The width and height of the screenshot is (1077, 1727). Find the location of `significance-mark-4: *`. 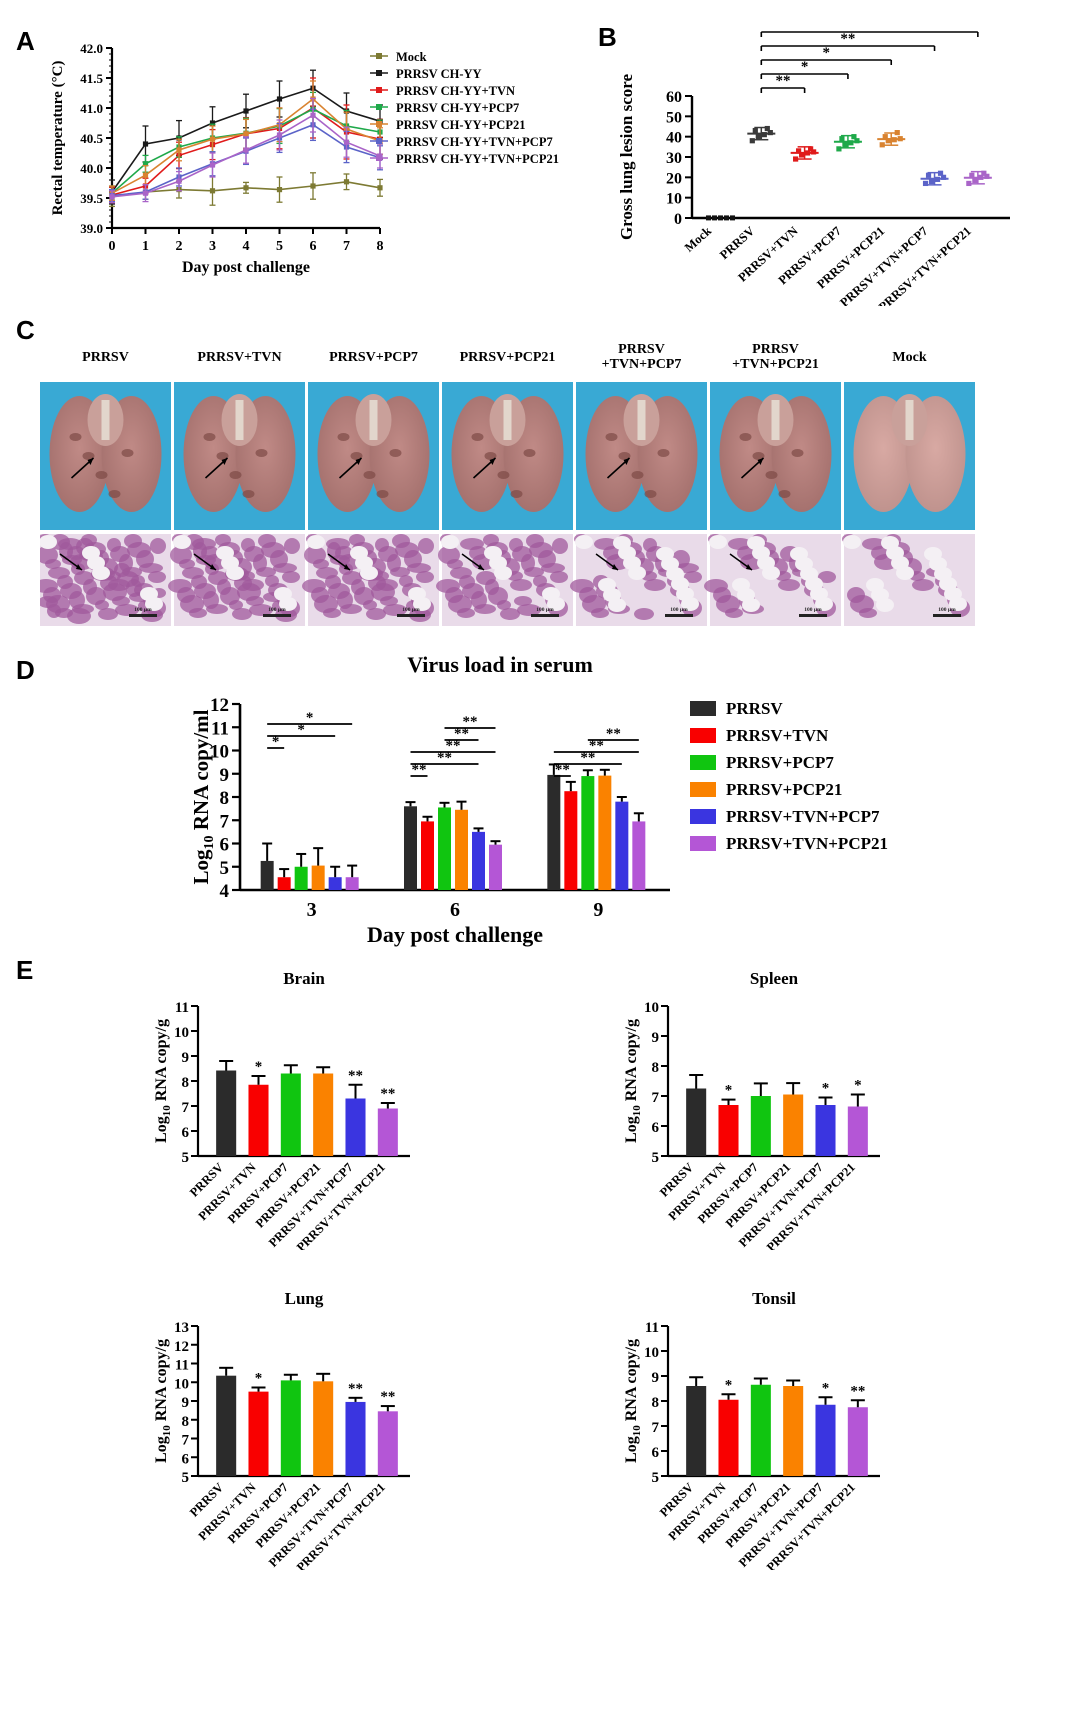

significance-mark-4: * is located at coordinates (826, 1388).